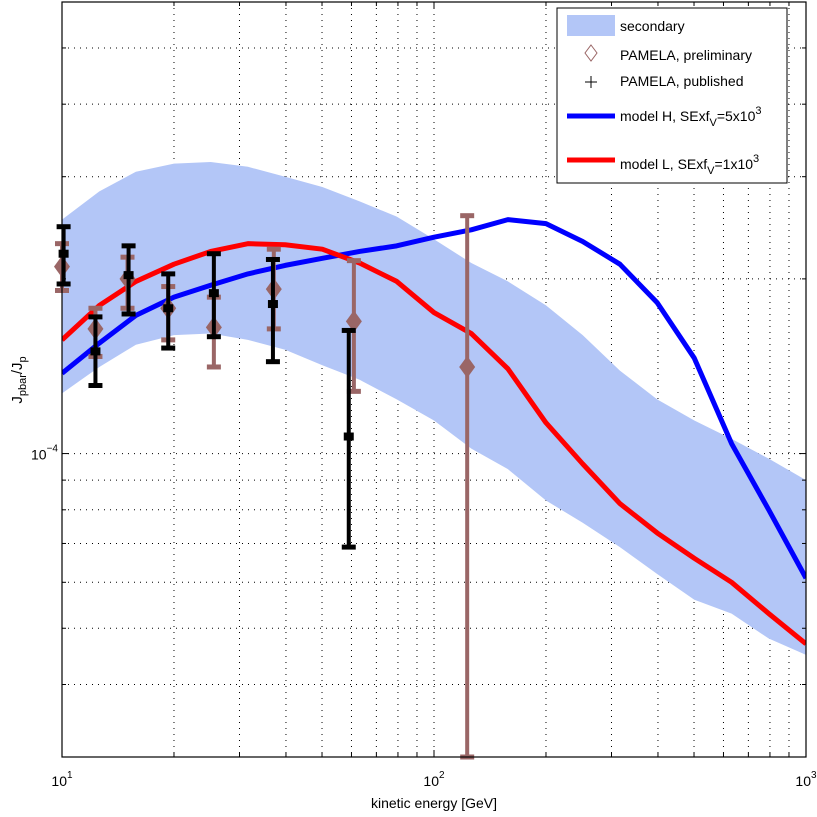 This screenshot has height=817, width=817. I want to click on legend-box, so click(672, 95).